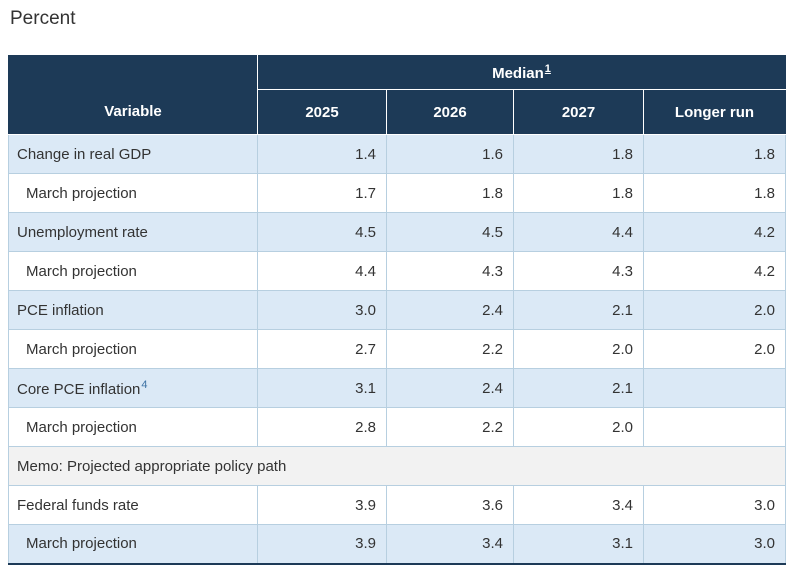 This screenshot has height=572, width=793. I want to click on table-row-unemployment-rate: Unemployment rate 4.5 4.5 4.4 4.2, so click(397, 232).